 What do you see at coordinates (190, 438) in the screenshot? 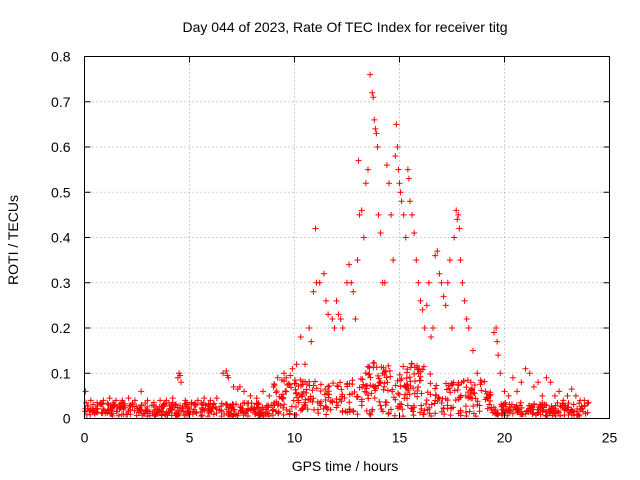
I see `x-tick-label: 5` at bounding box center [190, 438].